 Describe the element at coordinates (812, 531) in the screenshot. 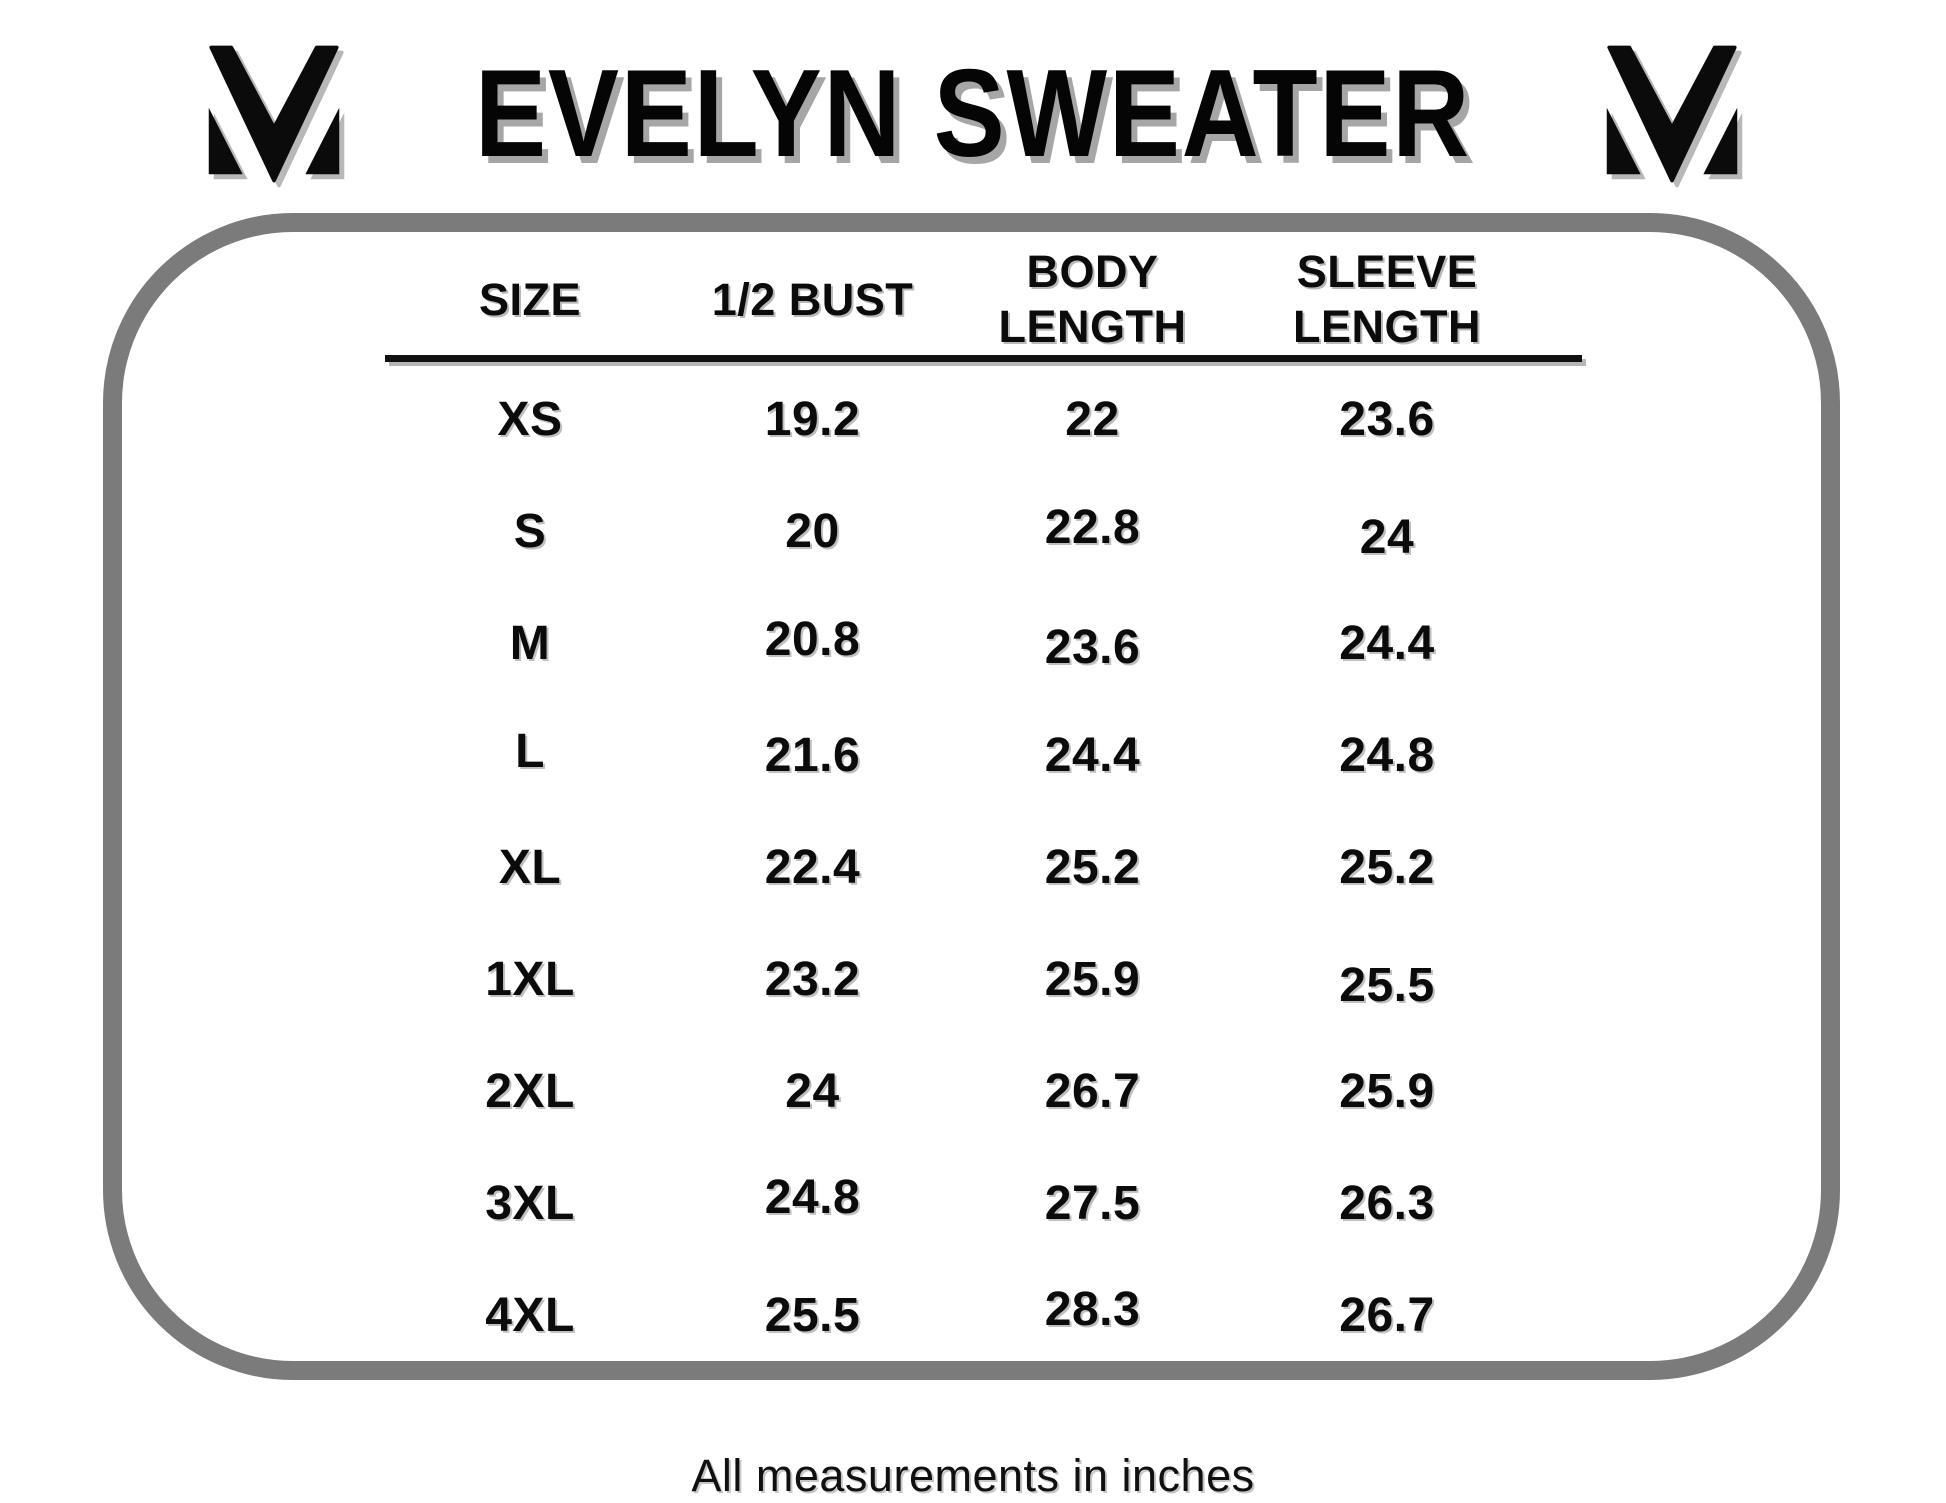

I see `half-bust-cell: 20` at that location.